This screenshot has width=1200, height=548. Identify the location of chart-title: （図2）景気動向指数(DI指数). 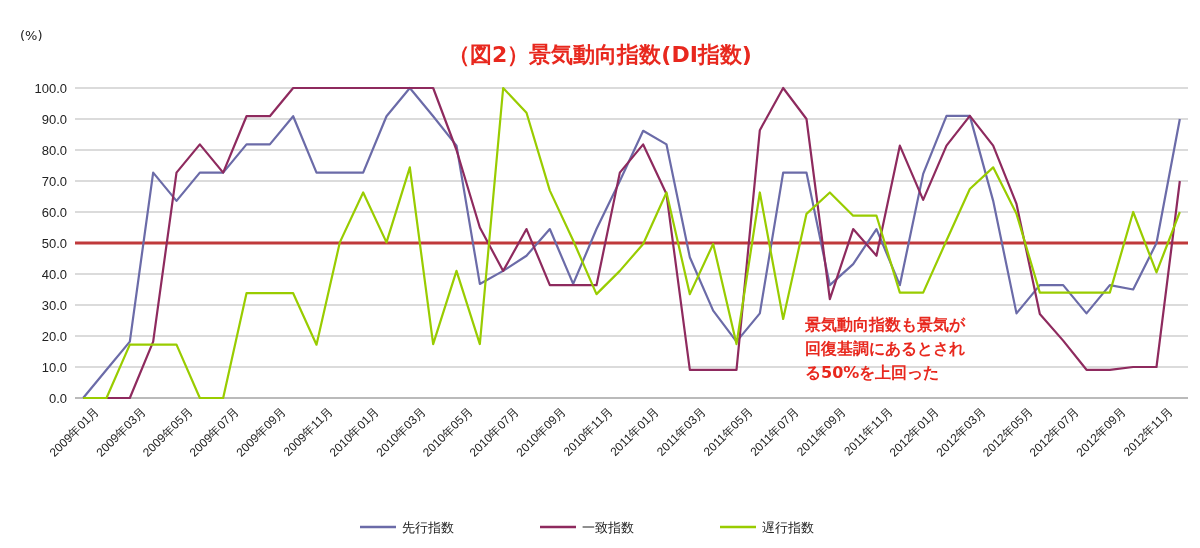
(600, 54).